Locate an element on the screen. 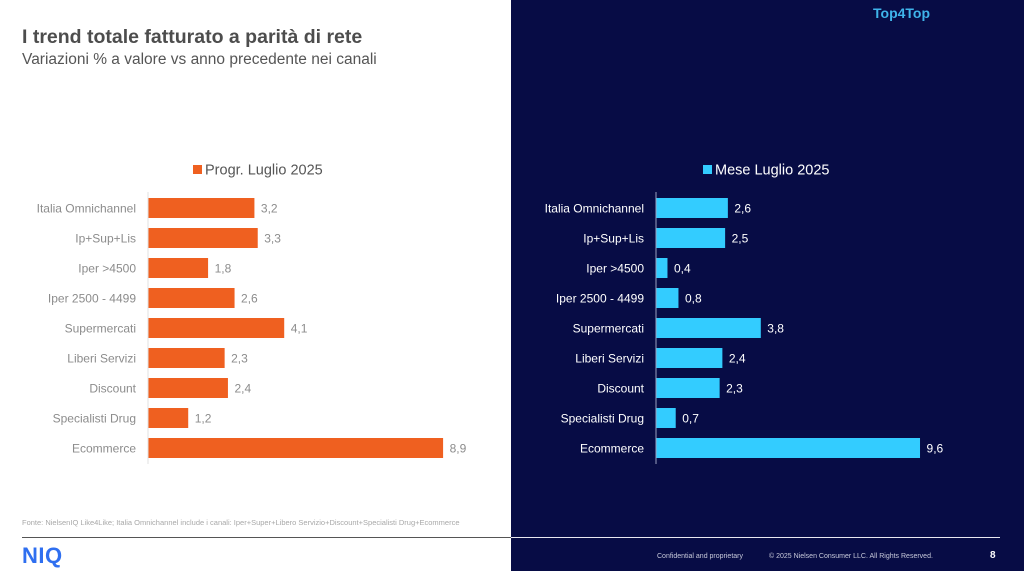 The height and width of the screenshot is (571, 1024). bar-row: Discount 2,3 is located at coordinates (670, 388).